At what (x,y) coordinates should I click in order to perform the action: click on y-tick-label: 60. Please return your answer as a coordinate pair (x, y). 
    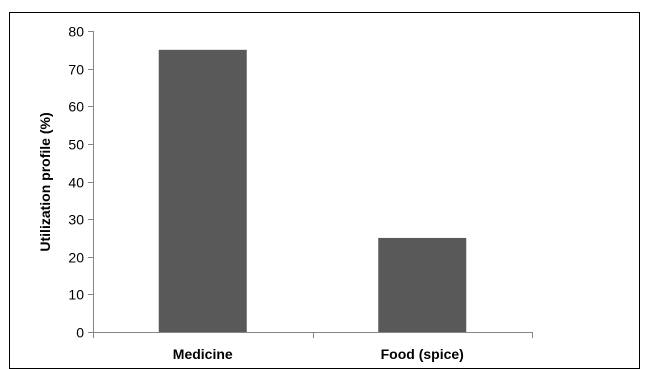
    Looking at the image, I should click on (76, 107).